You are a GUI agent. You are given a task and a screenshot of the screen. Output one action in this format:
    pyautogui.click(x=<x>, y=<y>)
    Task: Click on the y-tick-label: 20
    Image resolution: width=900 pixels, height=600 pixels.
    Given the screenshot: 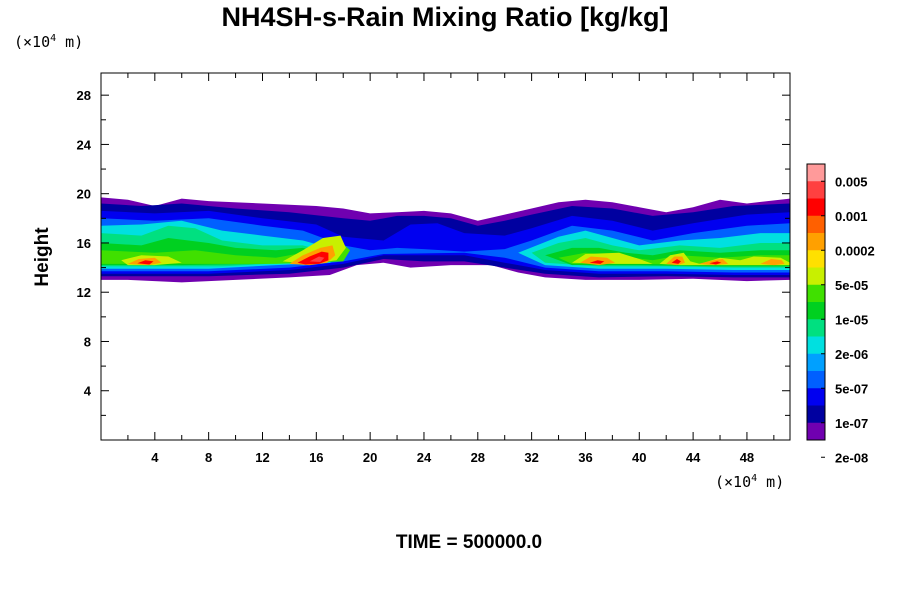 What is the action you would take?
    pyautogui.click(x=84, y=194)
    